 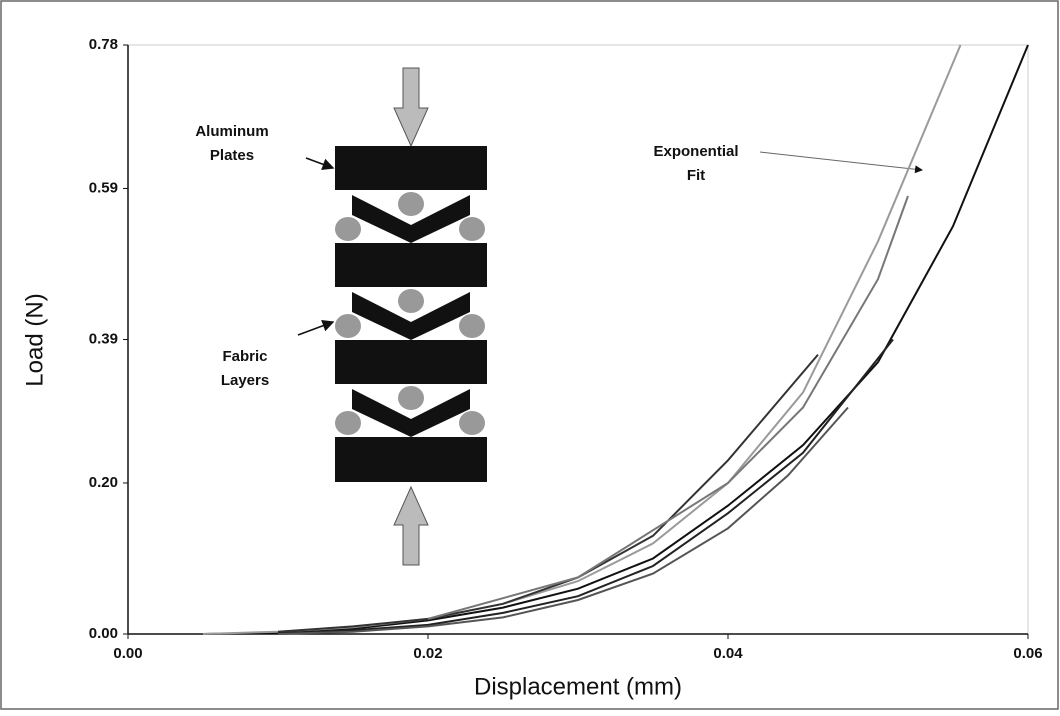 I want to click on annotation-line: Plates, so click(x=232, y=155).